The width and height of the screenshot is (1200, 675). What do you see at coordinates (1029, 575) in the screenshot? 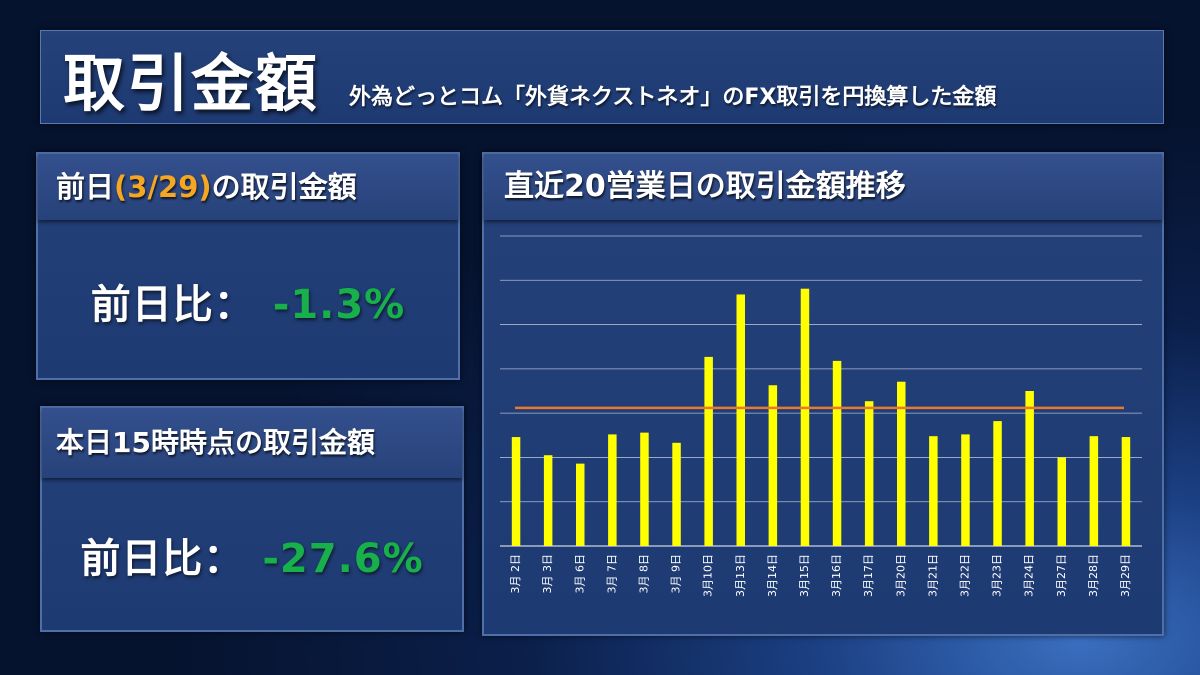
I see `x-tick-label: 3月24日` at bounding box center [1029, 575].